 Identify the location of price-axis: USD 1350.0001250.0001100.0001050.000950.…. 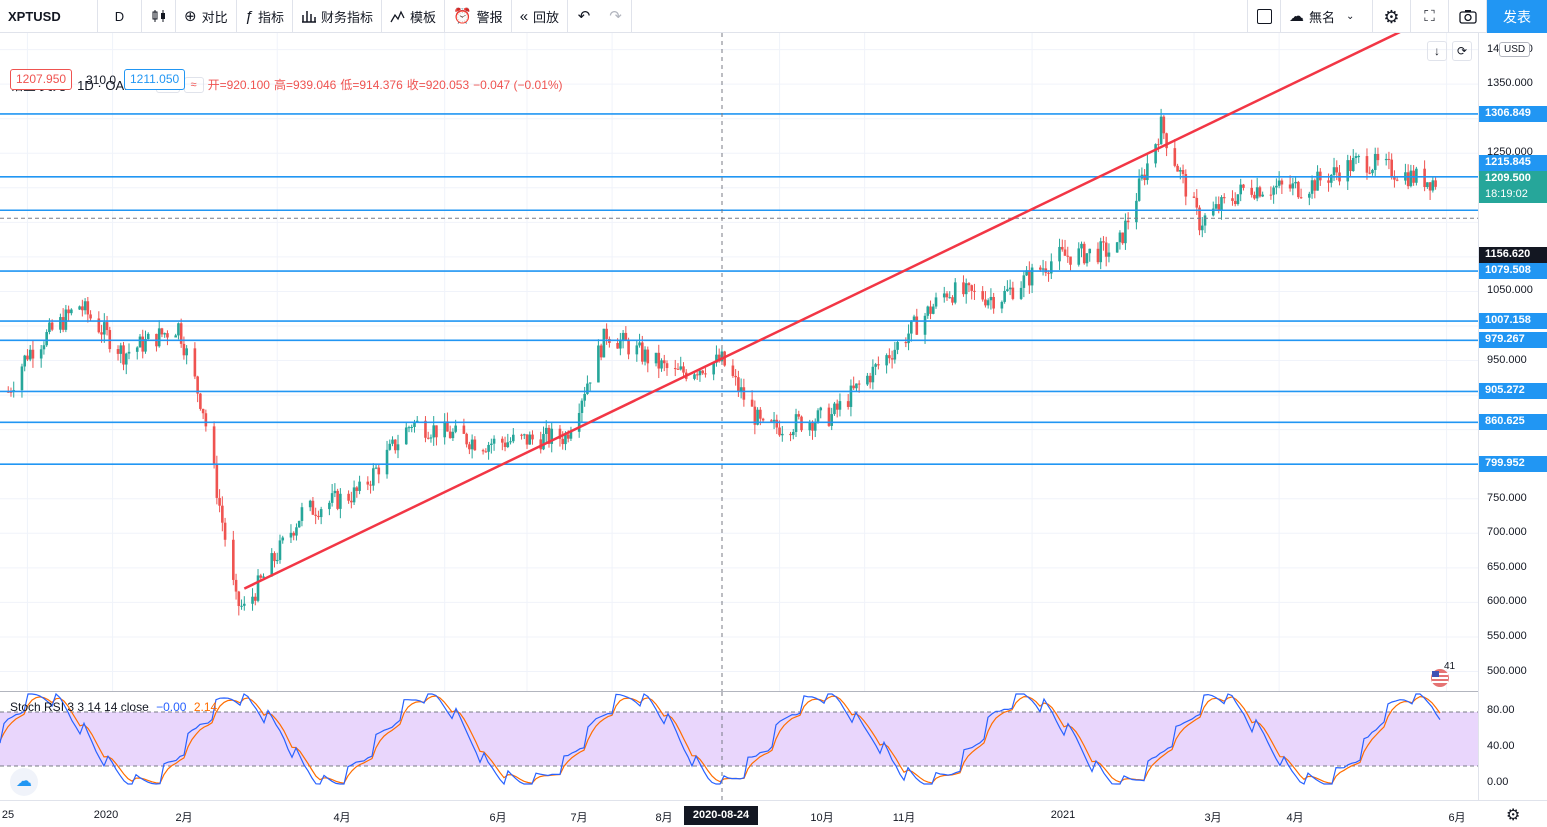
(1512, 416).